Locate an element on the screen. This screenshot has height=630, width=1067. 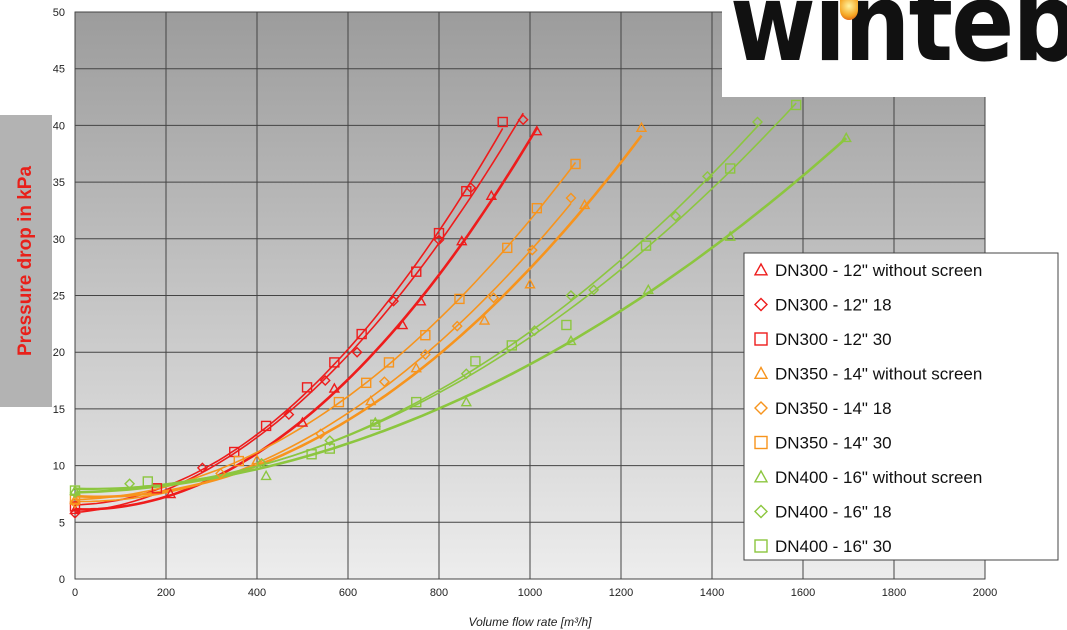
legend-box is located at coordinates (901, 406).